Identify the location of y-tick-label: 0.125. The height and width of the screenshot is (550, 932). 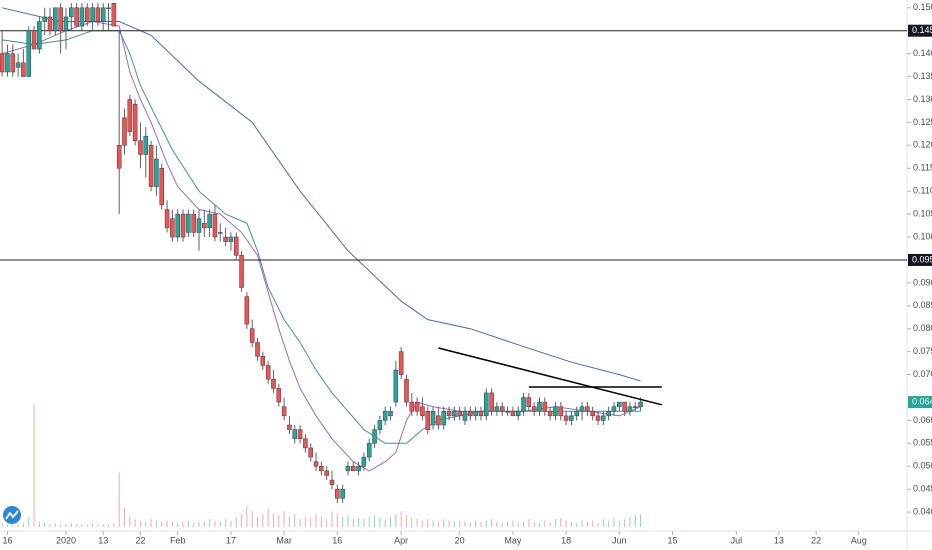
(922, 122).